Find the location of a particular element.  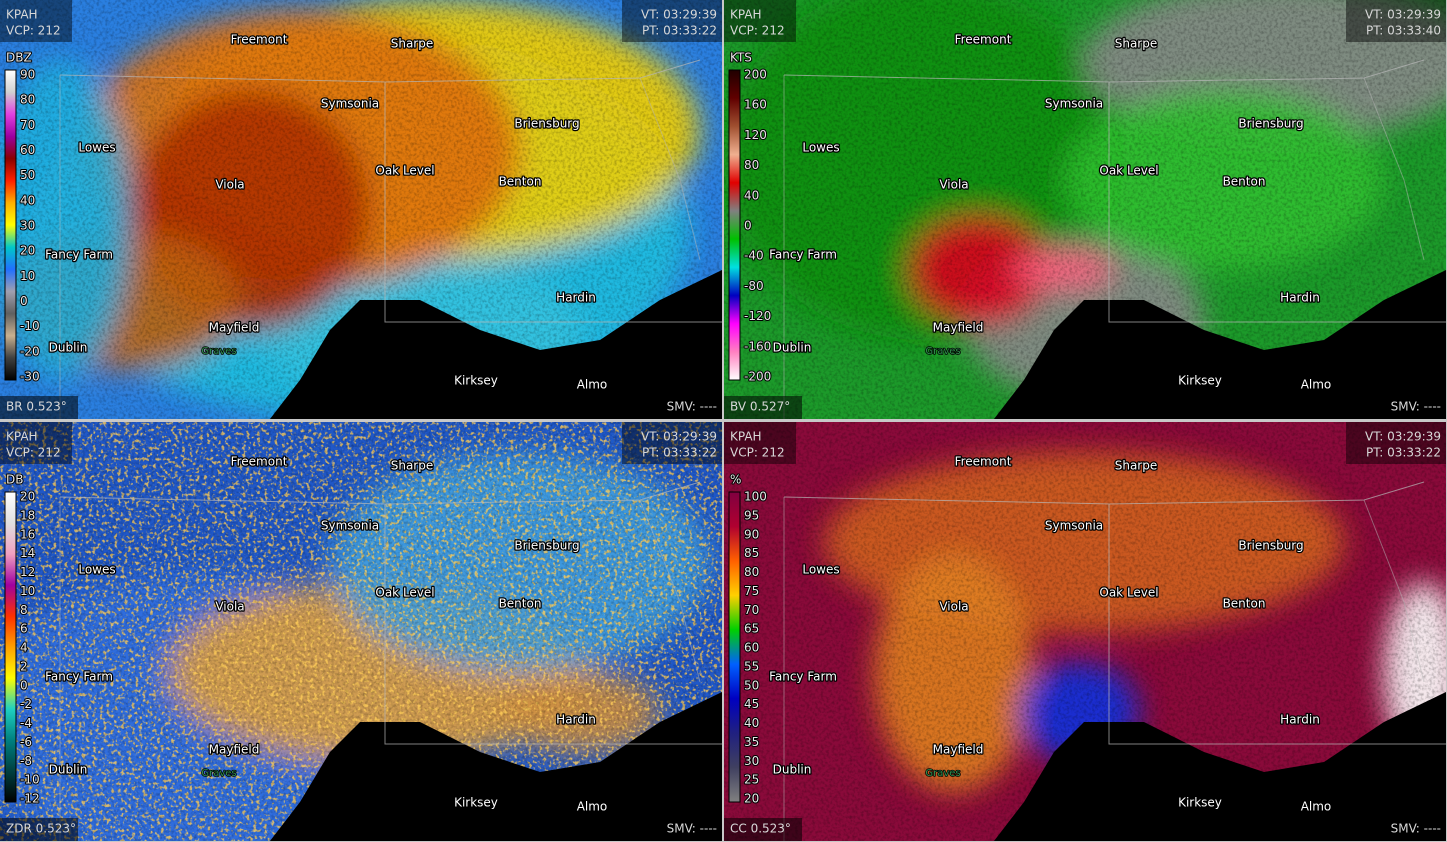

scale-label: 45 is located at coordinates (751, 704).